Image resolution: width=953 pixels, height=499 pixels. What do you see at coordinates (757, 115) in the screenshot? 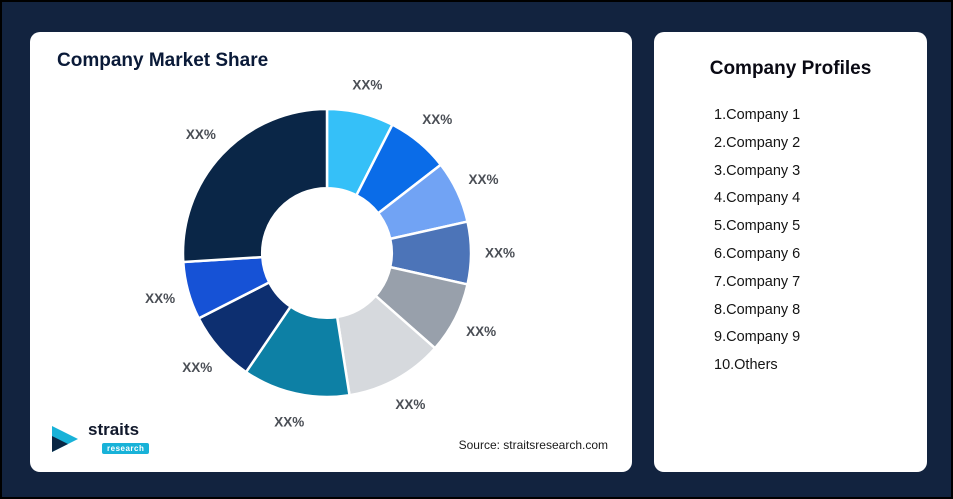
I see `profile-item-1: 1.Company 1` at bounding box center [757, 115].